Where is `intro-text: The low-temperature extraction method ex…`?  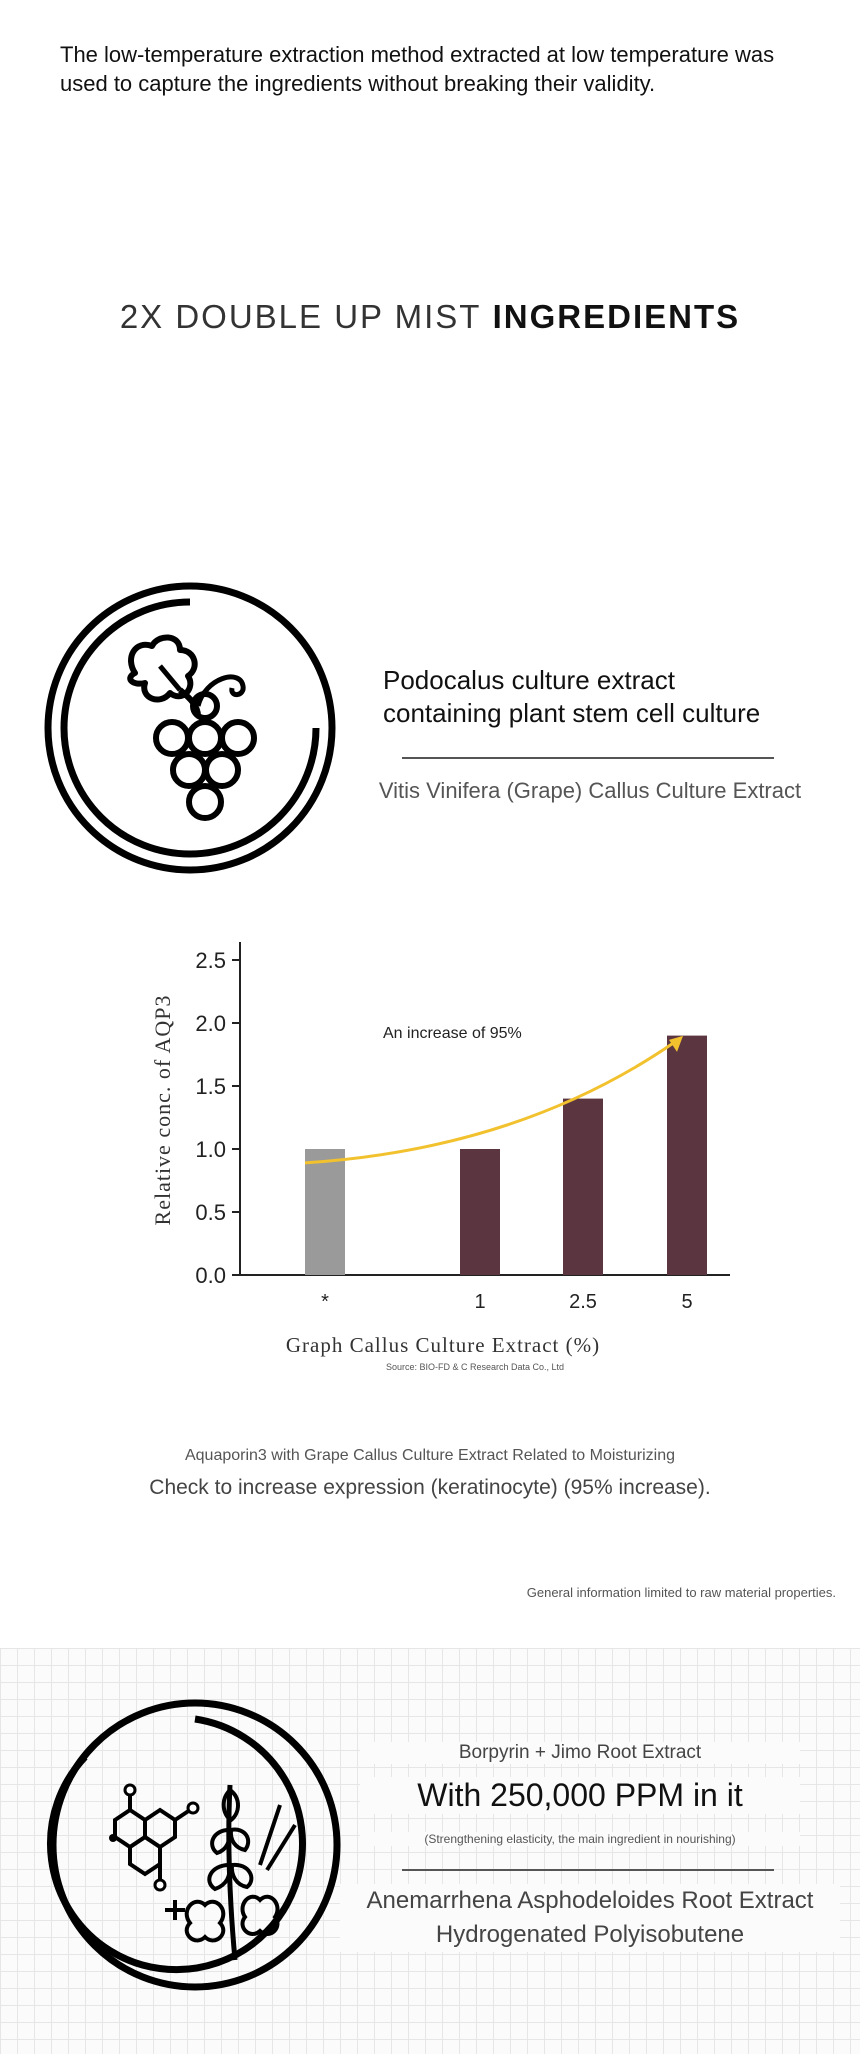 intro-text: The low-temperature extraction method ex… is located at coordinates (417, 69).